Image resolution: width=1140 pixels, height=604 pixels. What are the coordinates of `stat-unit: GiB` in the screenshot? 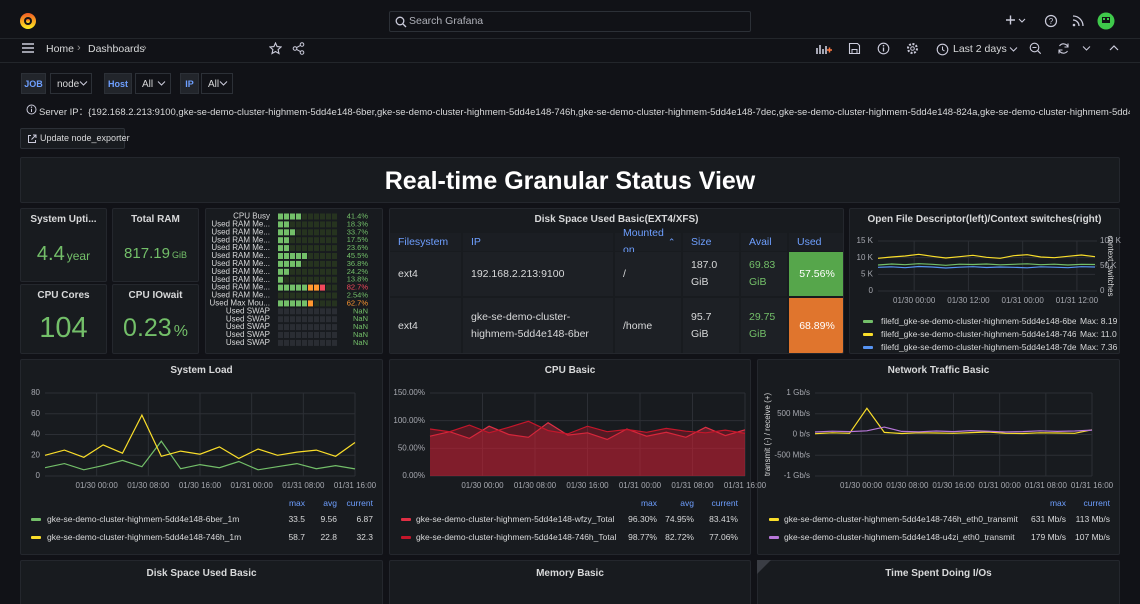 It's located at (179, 255).